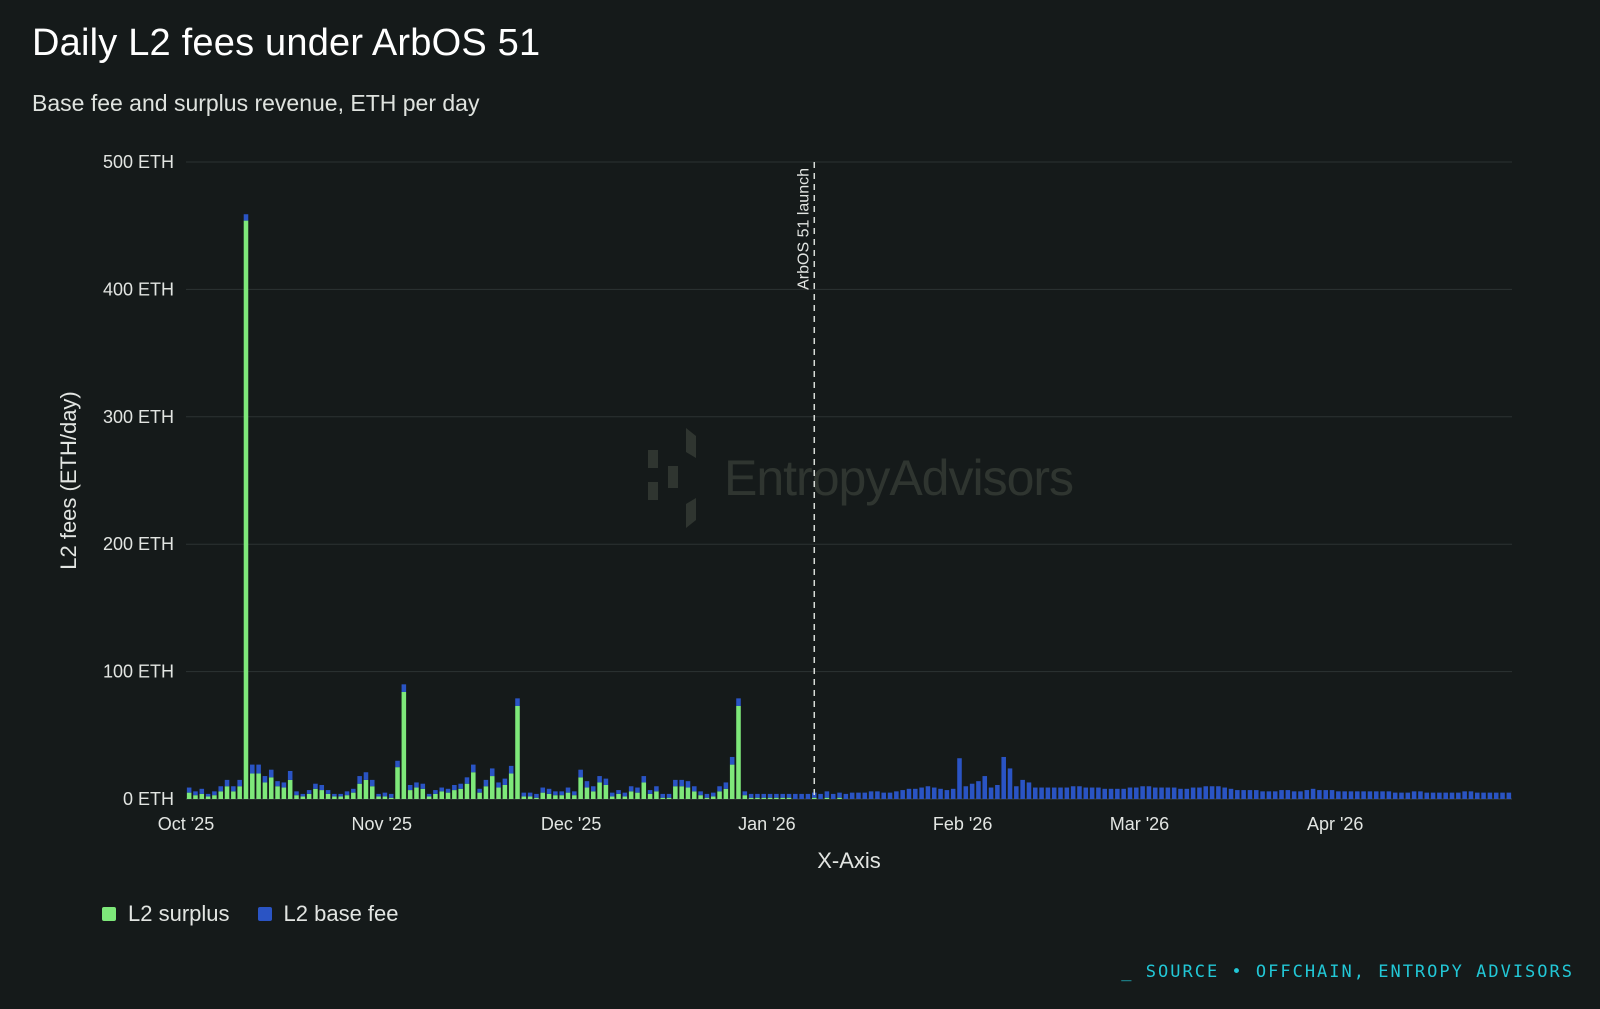  I want to click on y-tick-label: 100 ETH, so click(138, 672).